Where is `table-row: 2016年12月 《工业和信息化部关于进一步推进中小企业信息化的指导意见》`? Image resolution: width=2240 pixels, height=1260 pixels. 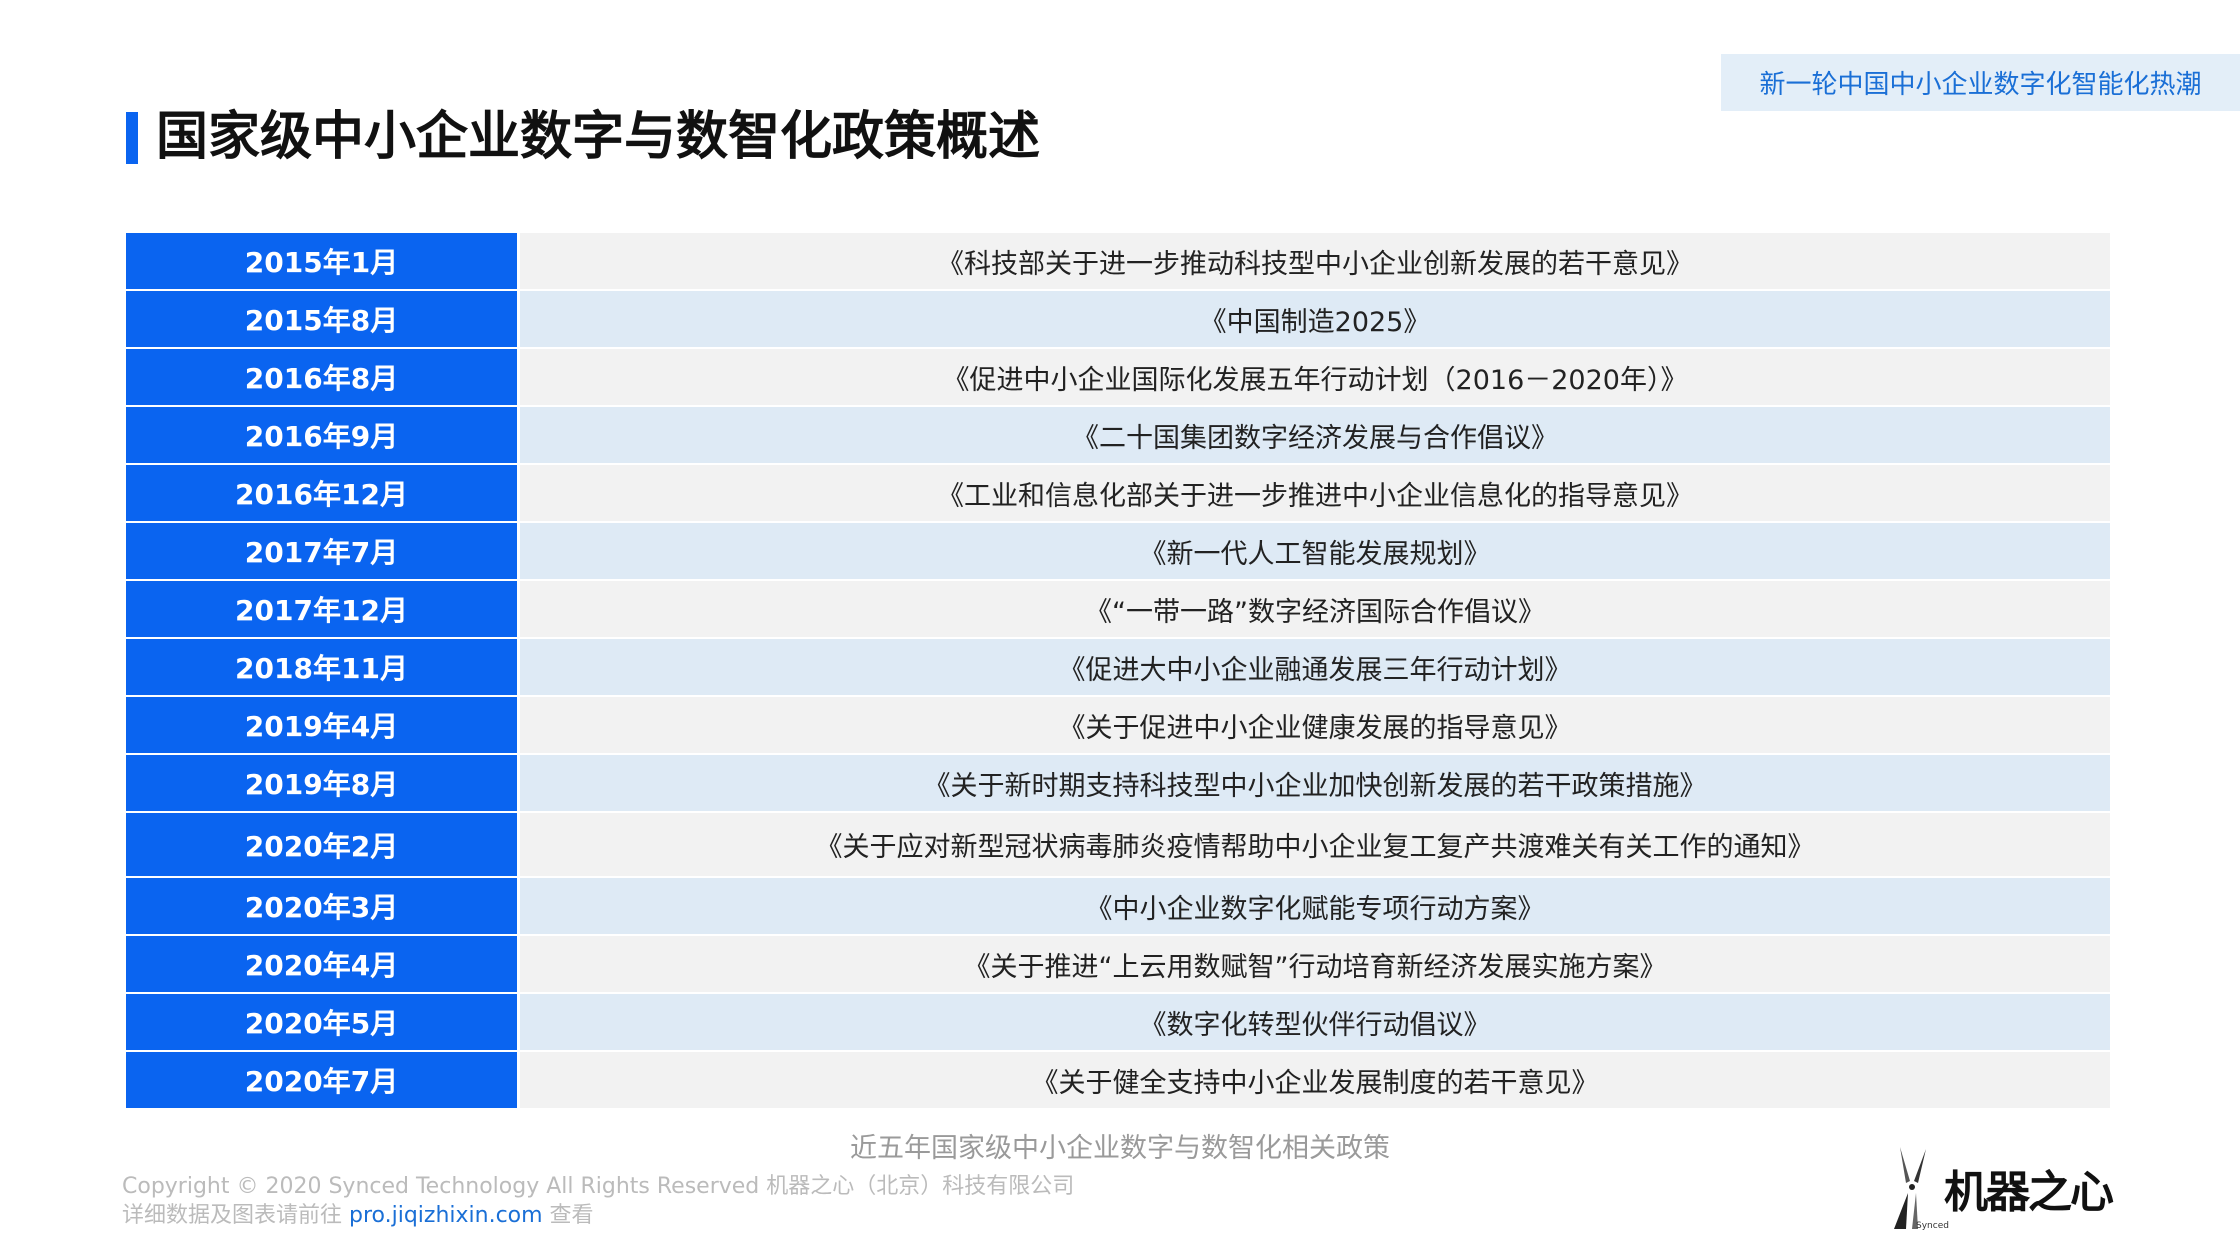 table-row: 2016年12月 《工业和信息化部关于进一步推进中小企业信息化的指导意见》 is located at coordinates (1118, 493).